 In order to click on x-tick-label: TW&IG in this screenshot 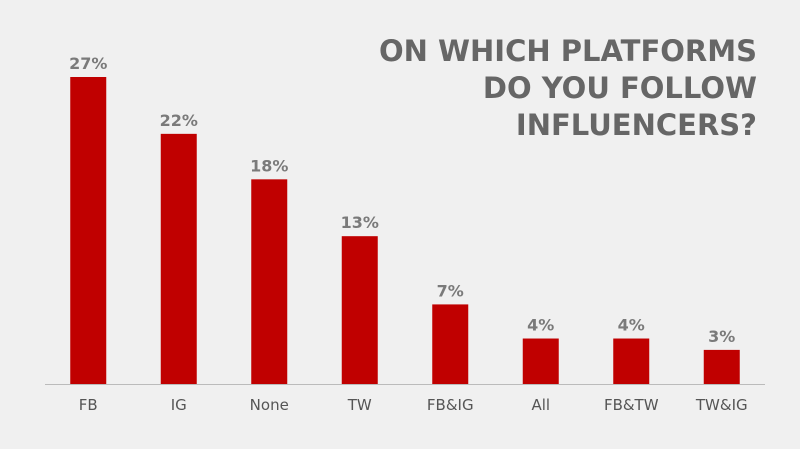, I will do `click(721, 405)`.